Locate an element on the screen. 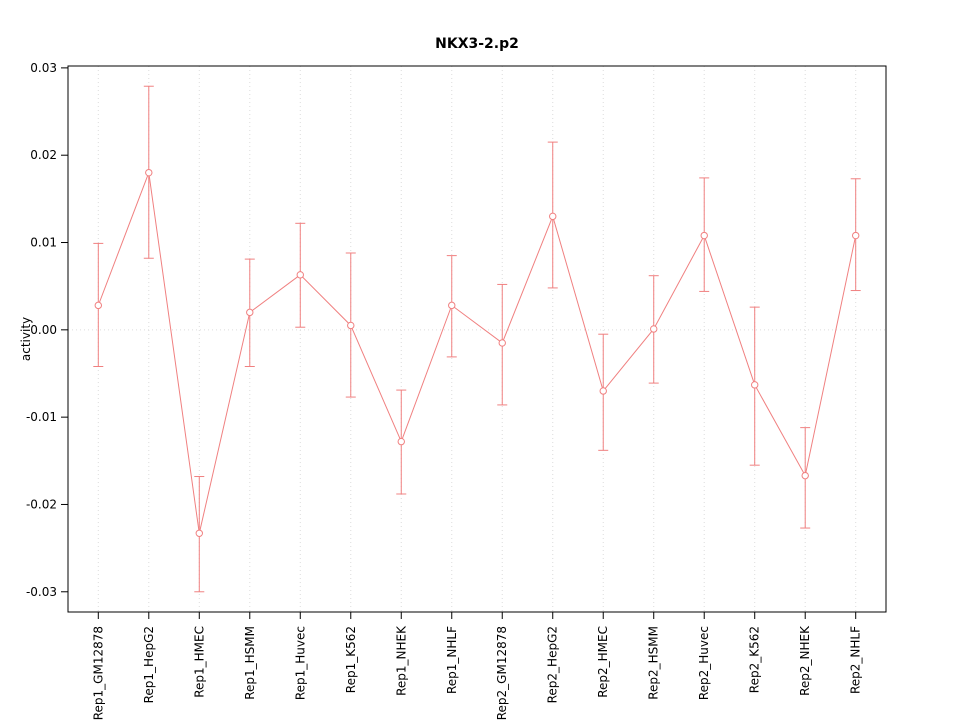 This screenshot has width=960, height=724. x-tick-label: Rep1_HSMM is located at coordinates (250, 663).